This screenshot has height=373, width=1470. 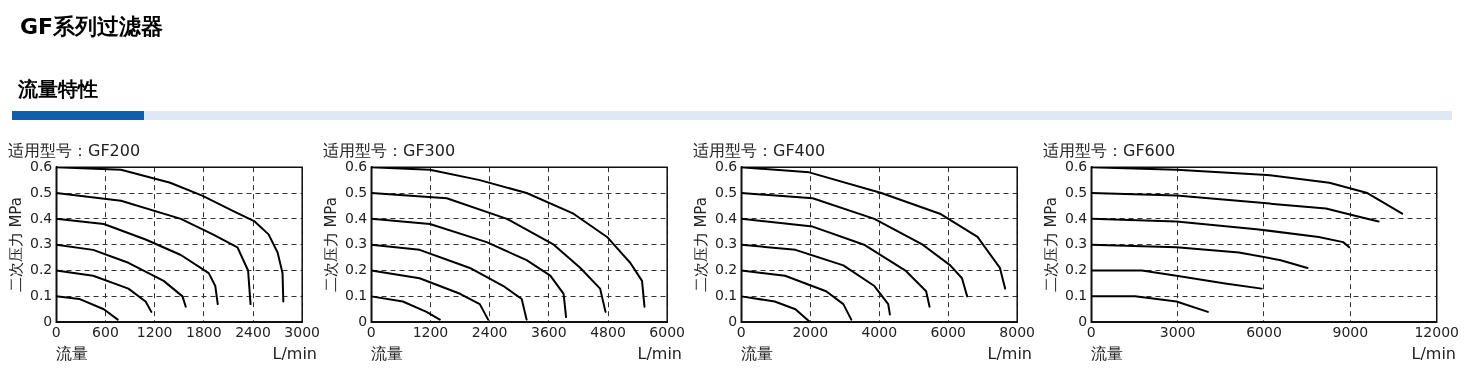 What do you see at coordinates (92, 27) in the screenshot?
I see `text: GF系列过滤器` at bounding box center [92, 27].